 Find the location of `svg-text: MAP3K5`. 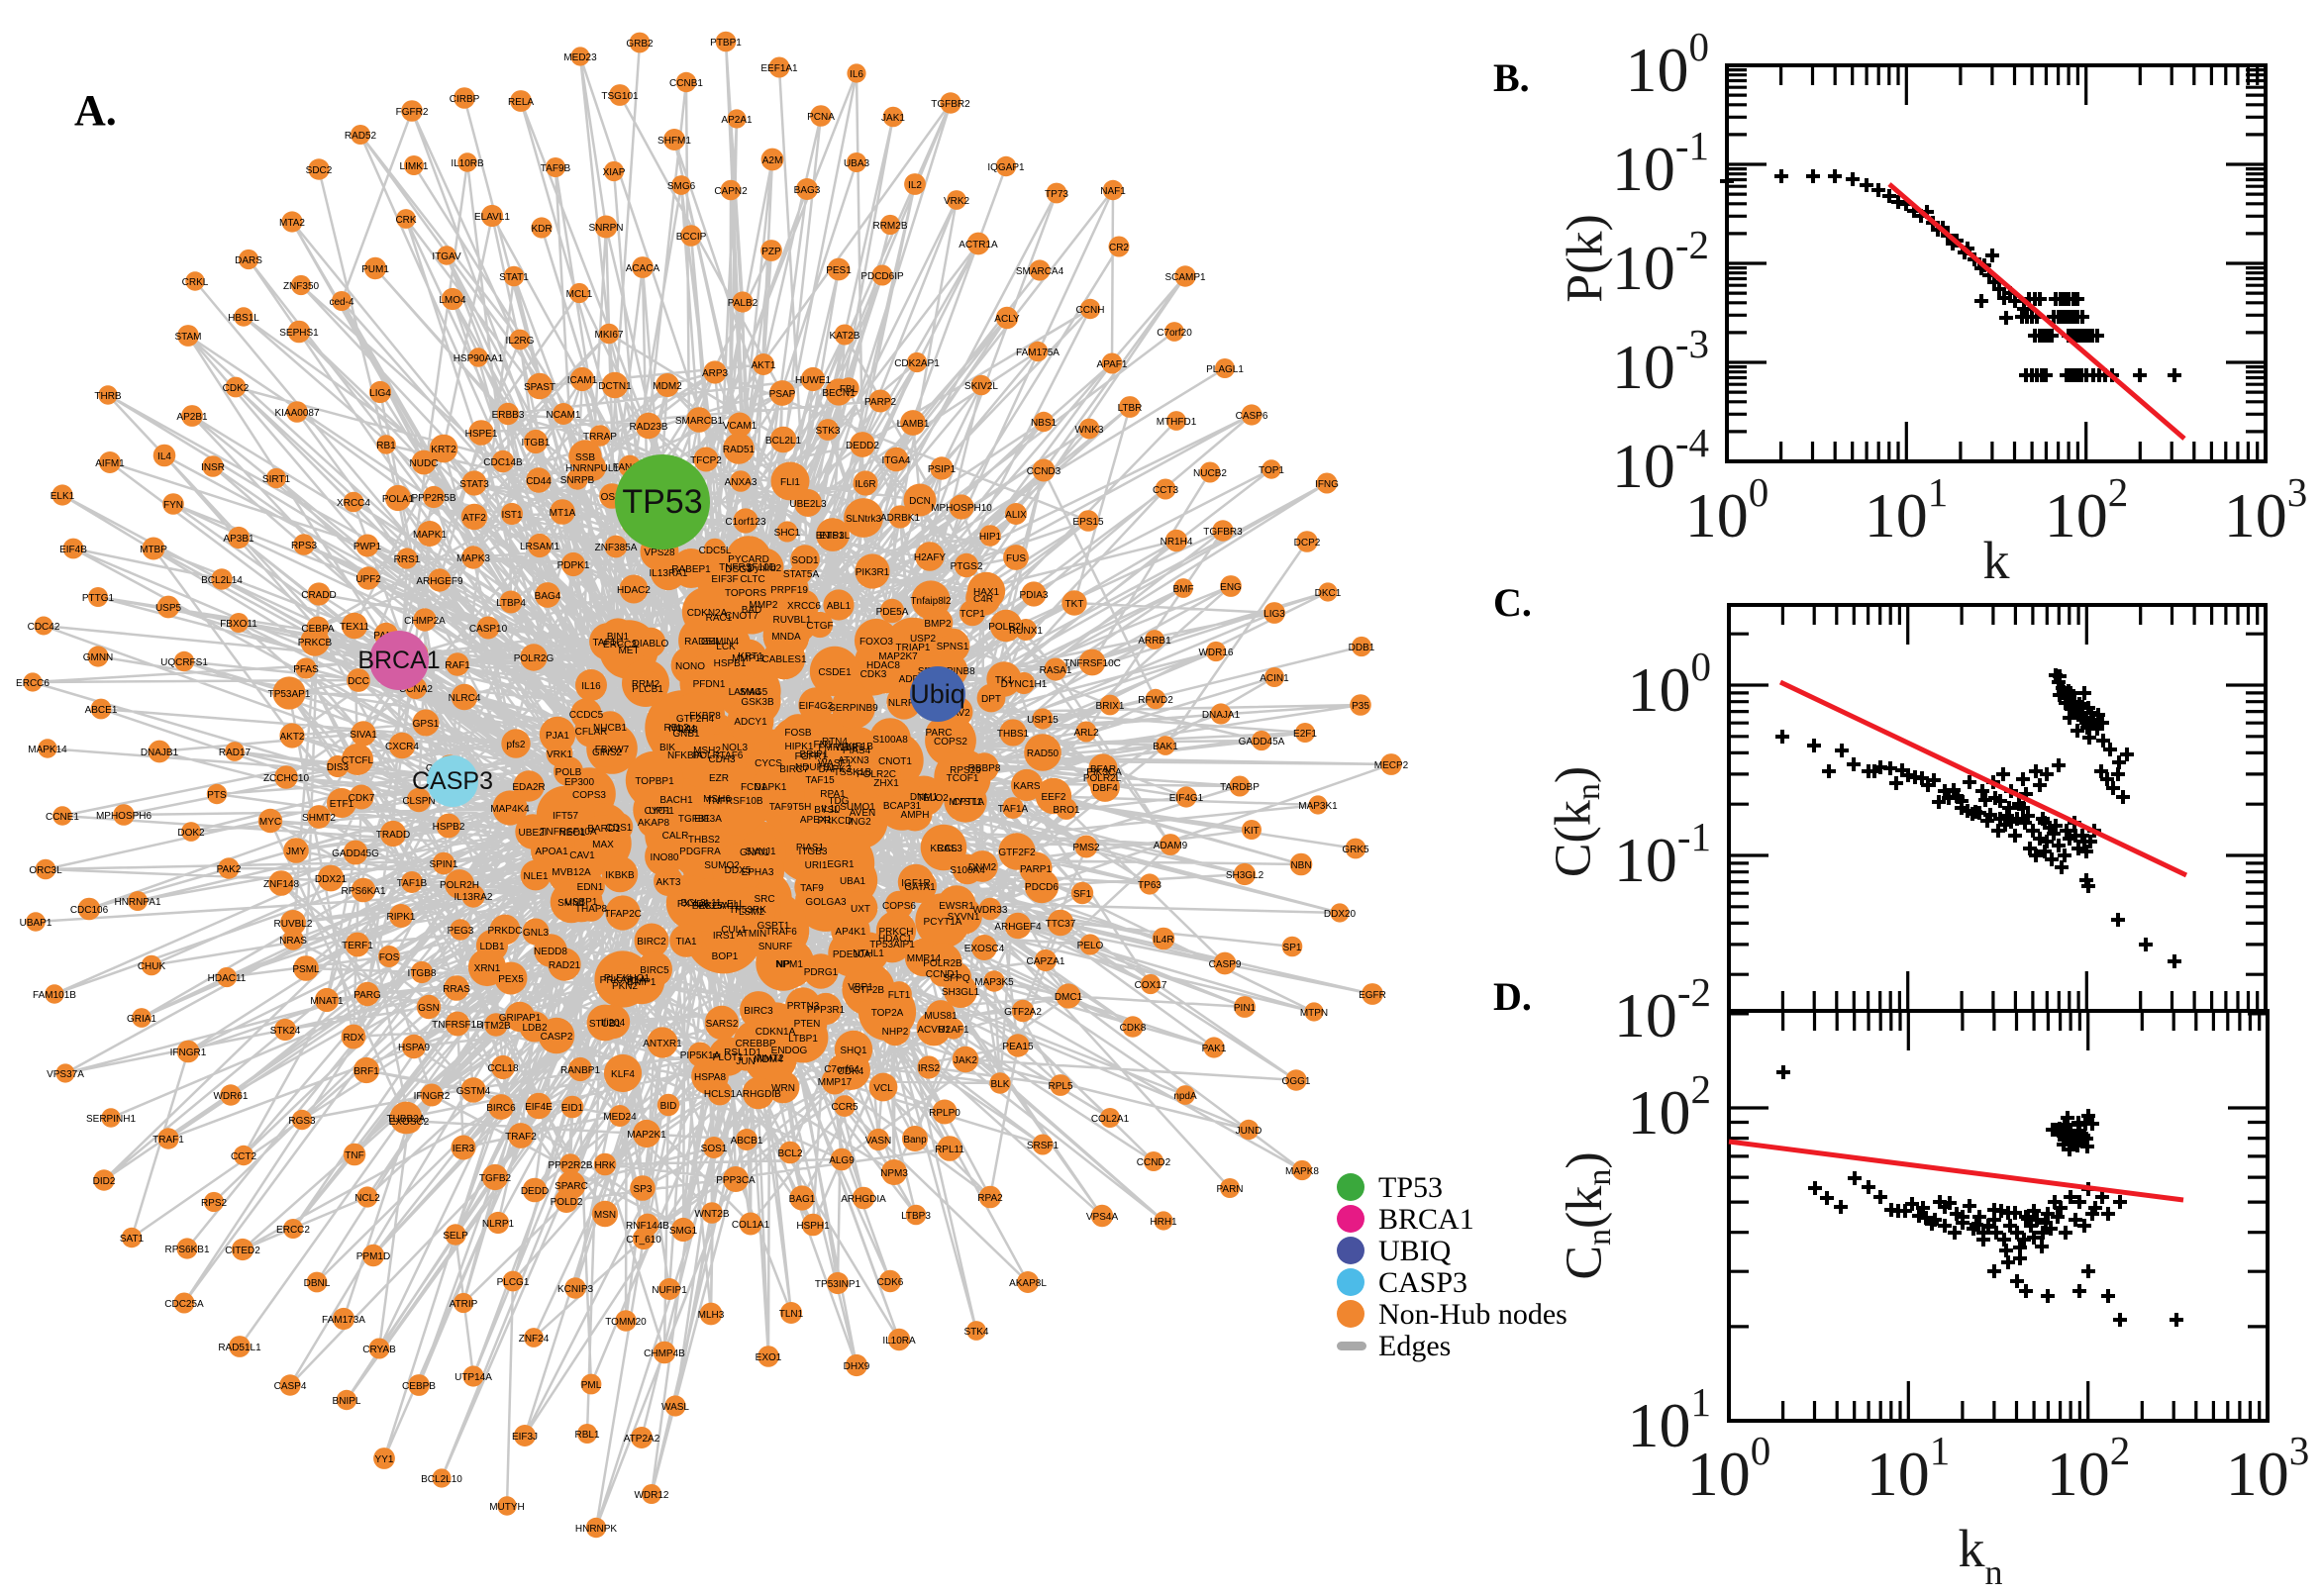

svg-text: MAP3K5 is located at coordinates (994, 982).